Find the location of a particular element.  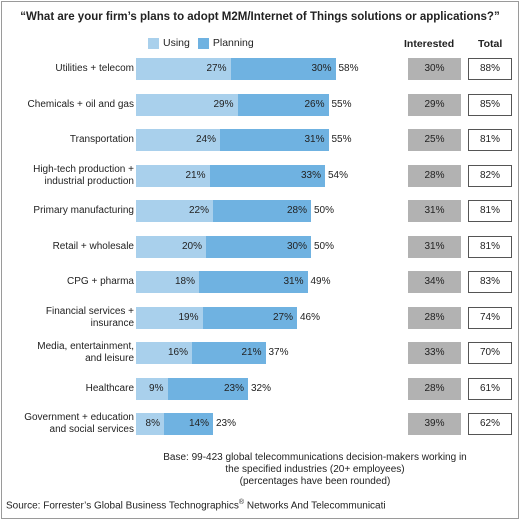

planning-value-label: 23% is located at coordinates (233, 388).